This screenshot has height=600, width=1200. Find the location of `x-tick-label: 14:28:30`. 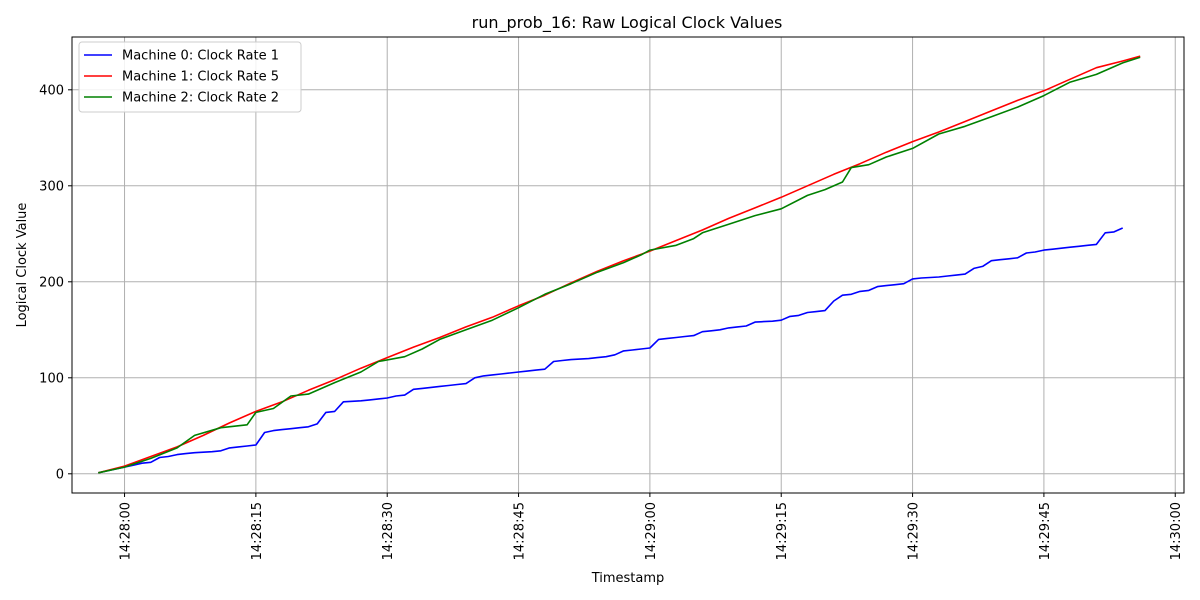

x-tick-label: 14:28:30 is located at coordinates (388, 531).